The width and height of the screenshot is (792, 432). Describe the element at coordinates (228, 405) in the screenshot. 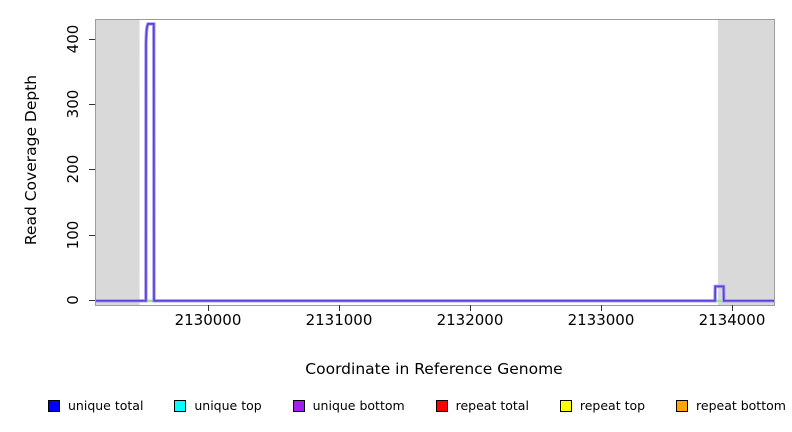

I see `legend-label: unique top` at that location.